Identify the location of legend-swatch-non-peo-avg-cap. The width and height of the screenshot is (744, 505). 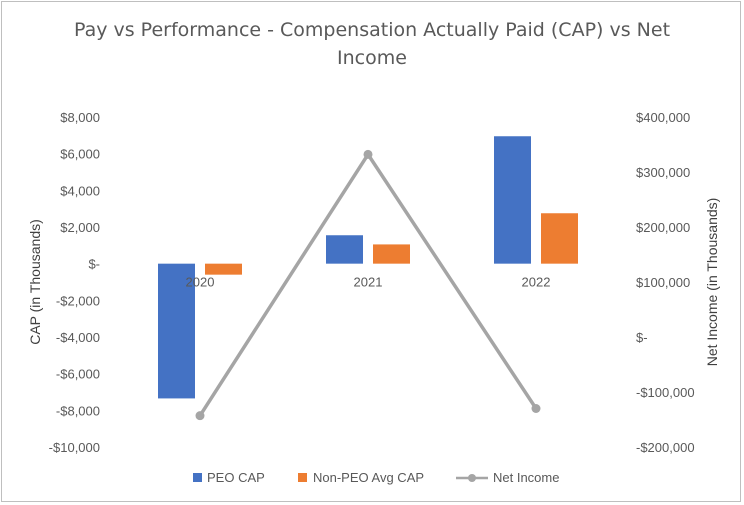
(302, 477).